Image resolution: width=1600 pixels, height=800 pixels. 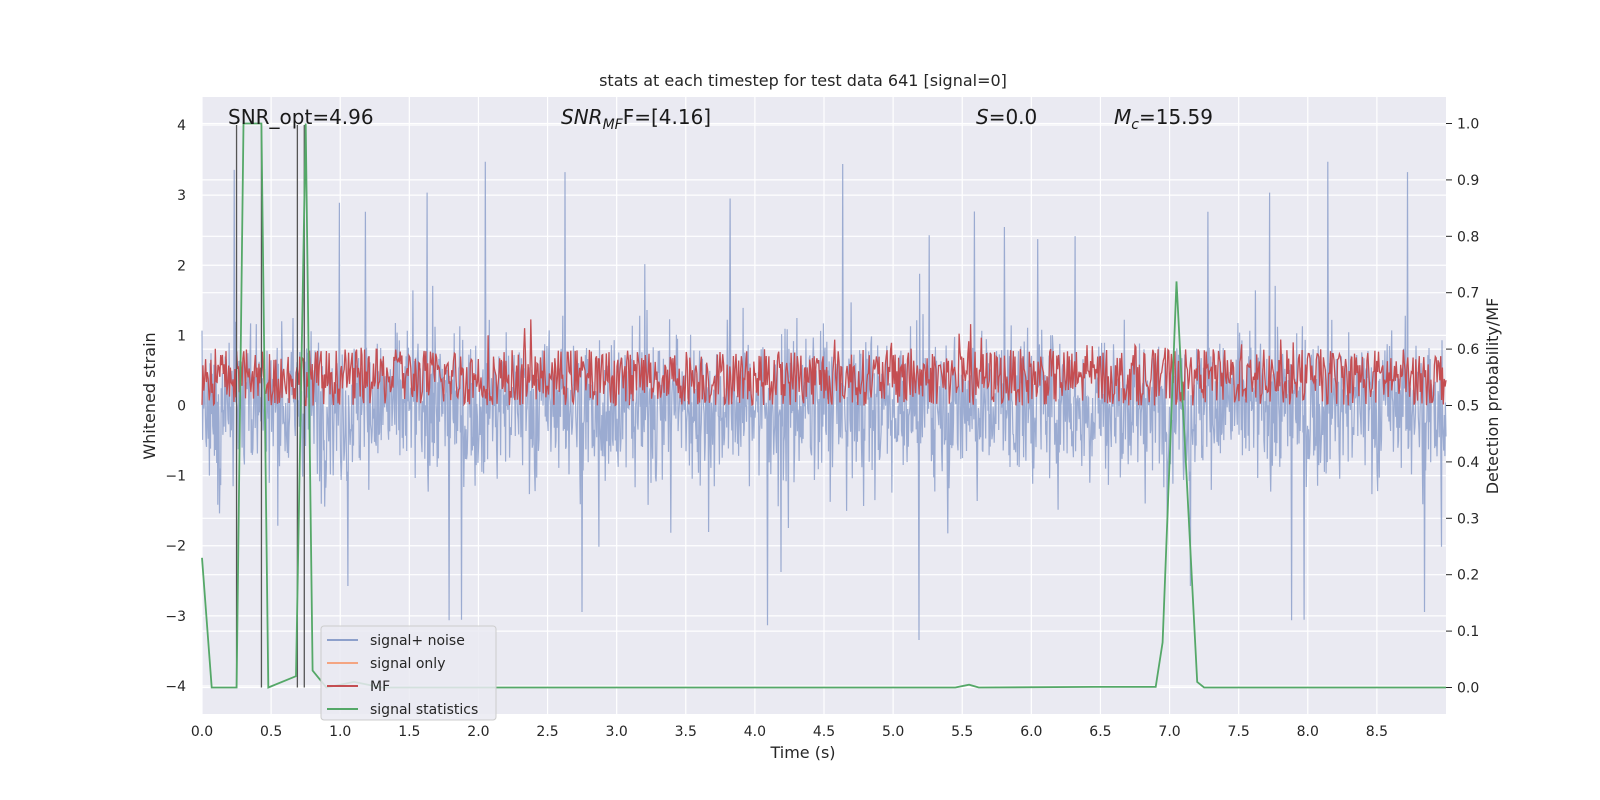 I want to click on series-mf, so click(x=824, y=363).